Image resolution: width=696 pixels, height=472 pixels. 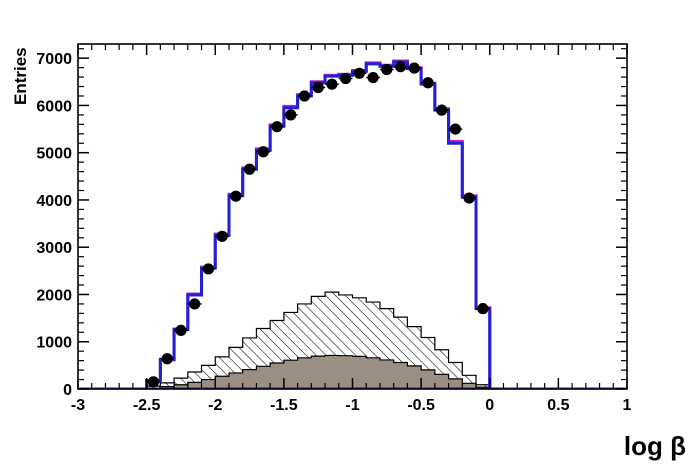 I want to click on x-axis-tick-label: -3, so click(x=78, y=405).